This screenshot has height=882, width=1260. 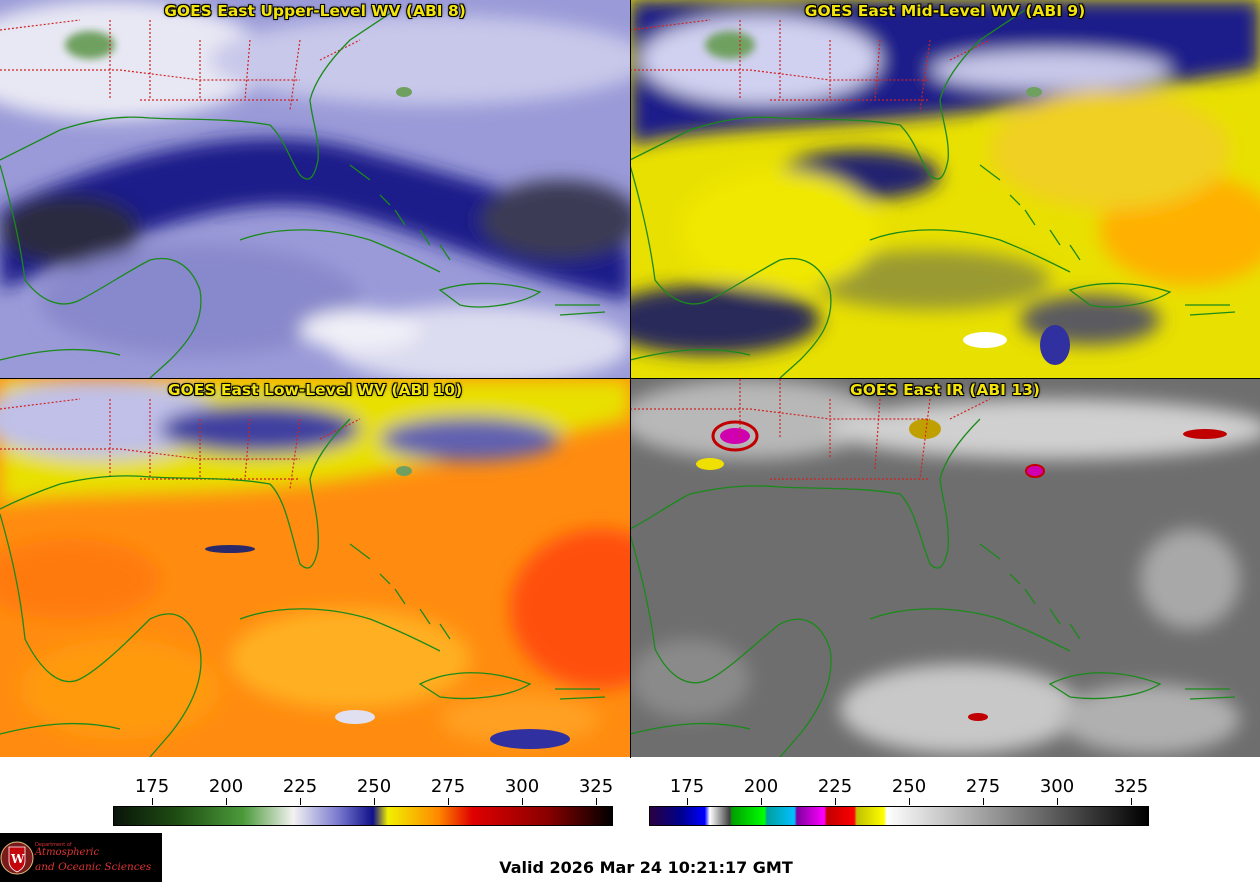 I want to click on ir-tick-label: 200, so click(x=761, y=786).